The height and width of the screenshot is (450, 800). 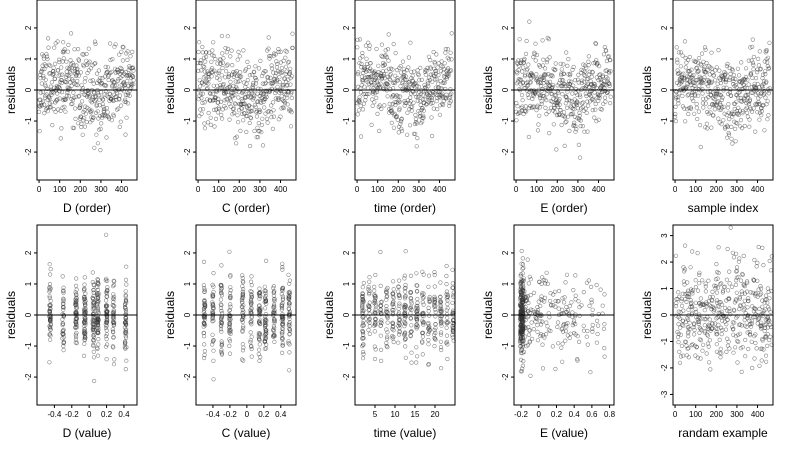 I want to click on y-tick-label: 3, so click(x=664, y=235).